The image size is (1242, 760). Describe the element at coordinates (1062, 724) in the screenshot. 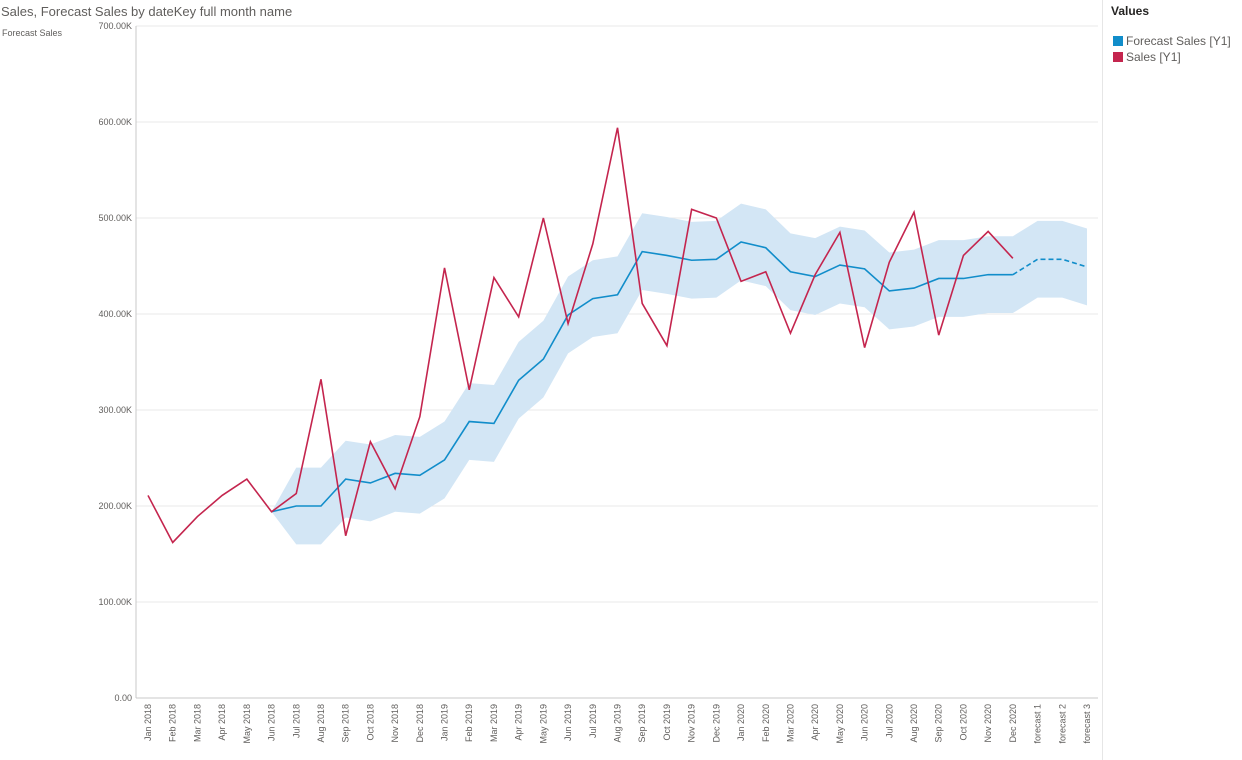

I see `x-tick-label: forecast 2` at that location.